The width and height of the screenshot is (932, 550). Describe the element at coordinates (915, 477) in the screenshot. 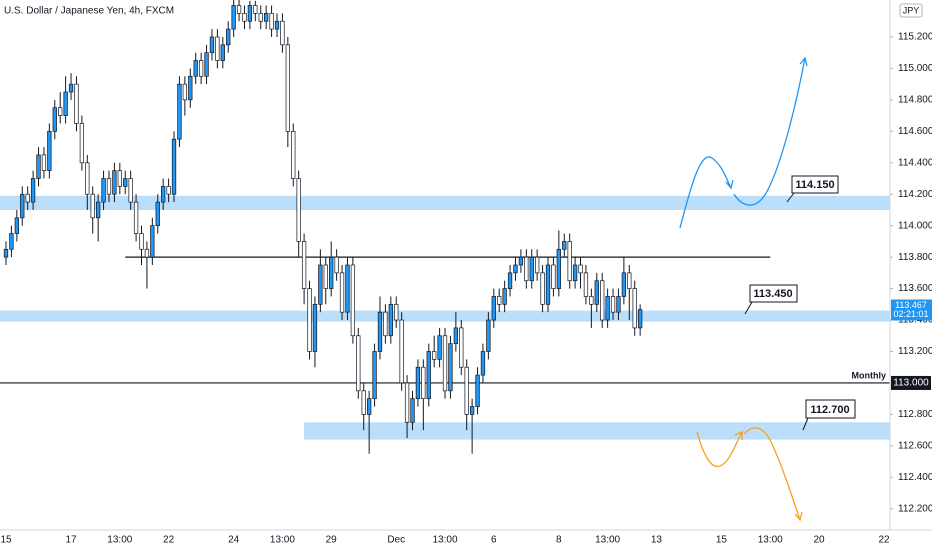

I see `y-tick-label: 112.400` at that location.